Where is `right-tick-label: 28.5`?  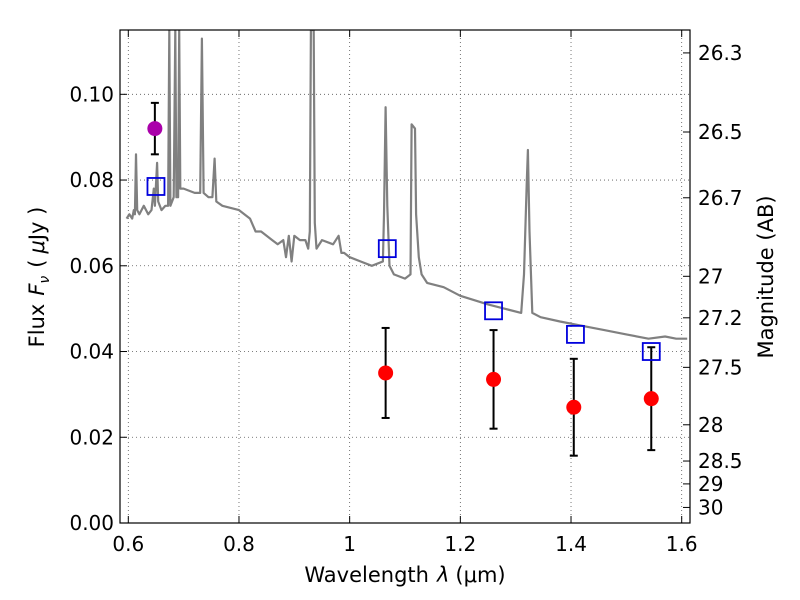
right-tick-label: 28.5 is located at coordinates (720, 461).